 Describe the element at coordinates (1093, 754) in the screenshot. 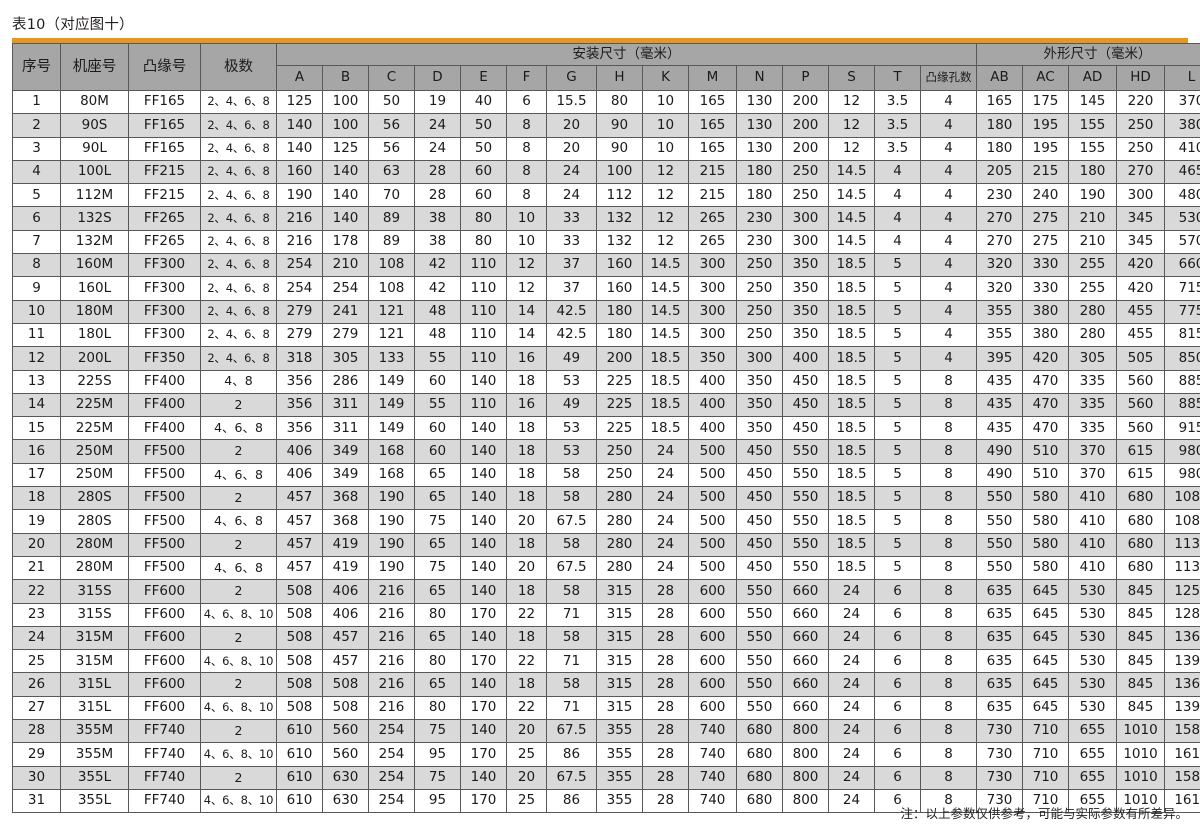

I see `cell-ad: 655` at that location.